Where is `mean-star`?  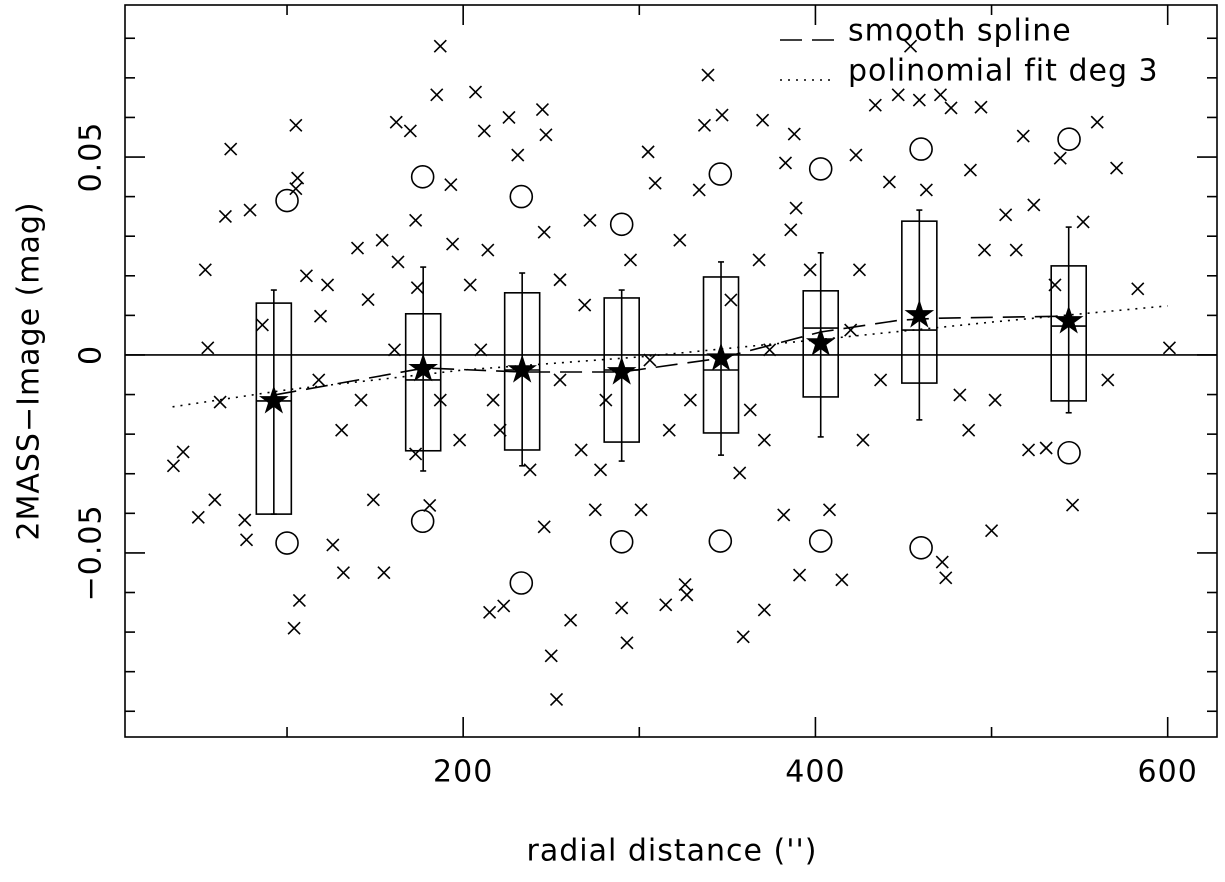 mean-star is located at coordinates (522, 368).